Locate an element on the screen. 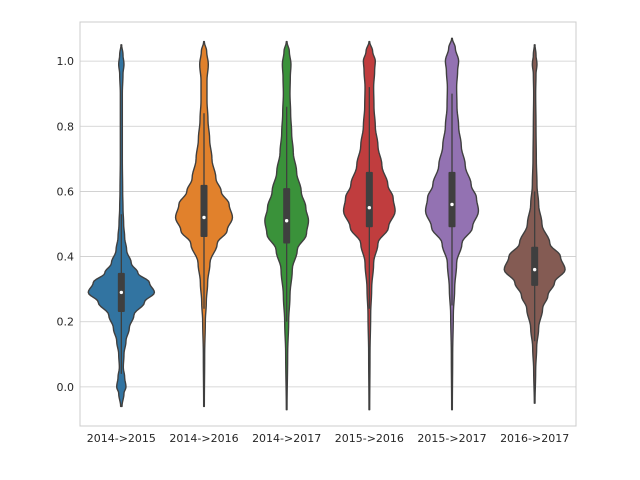 This screenshot has width=640, height=480. x-tick-label: 2015->2017 is located at coordinates (451, 438).